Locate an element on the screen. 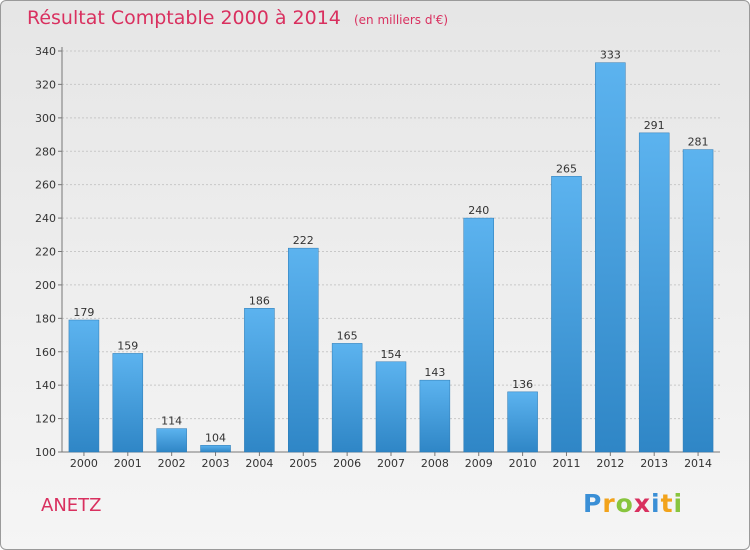 The width and height of the screenshot is (750, 550). bar-value-label: 143 is located at coordinates (434, 372).